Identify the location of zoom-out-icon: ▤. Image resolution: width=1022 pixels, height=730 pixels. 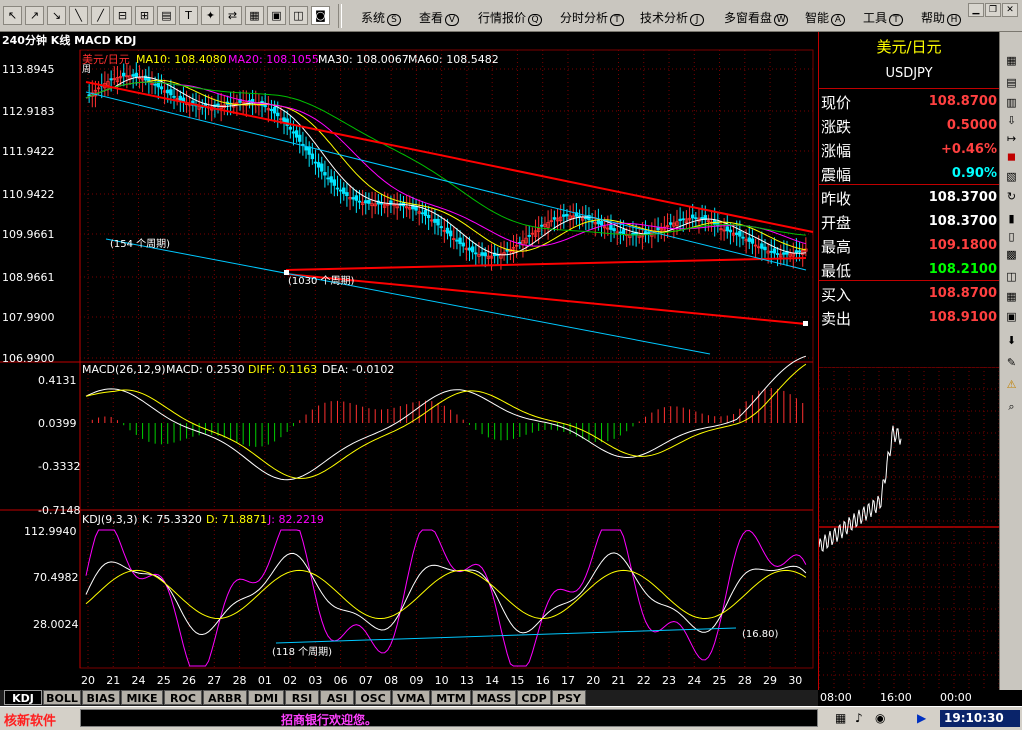
(166, 15).